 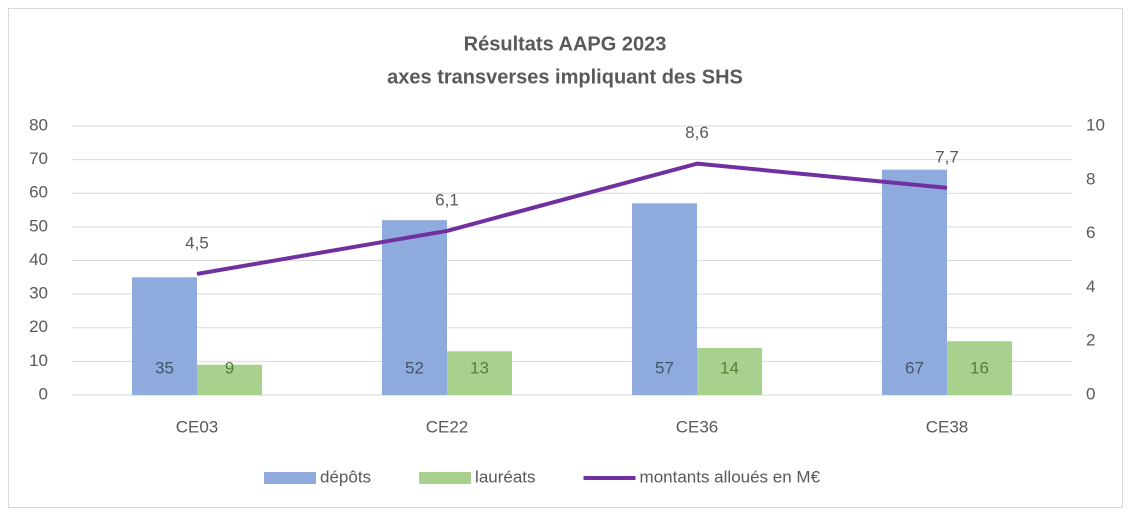 What do you see at coordinates (1095, 124) in the screenshot?
I see `y2-tick-label: 10` at bounding box center [1095, 124].